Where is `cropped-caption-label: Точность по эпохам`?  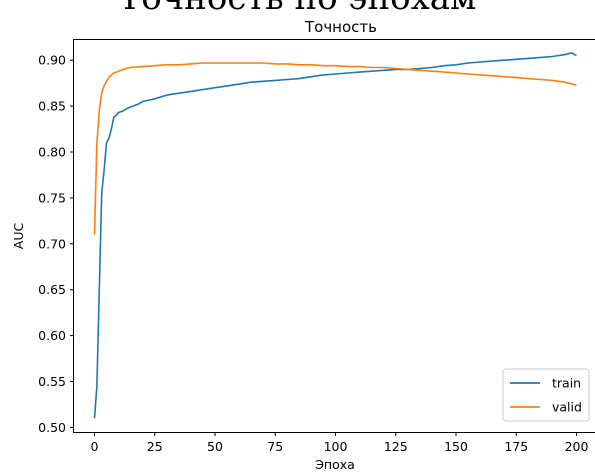
cropped-caption-label: Точность по эпохам is located at coordinates (297, 9).